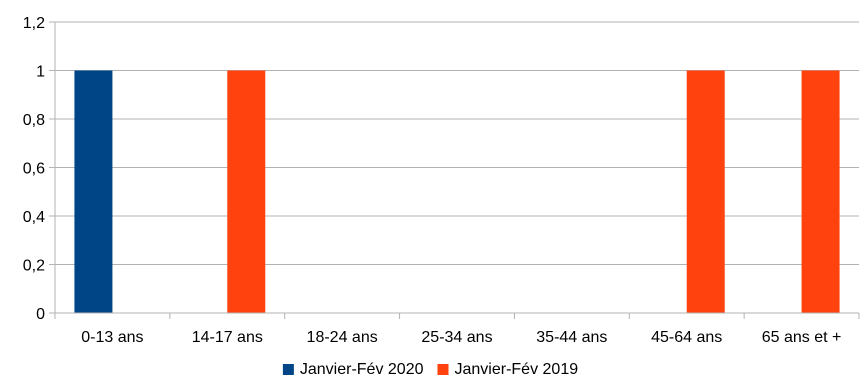 The height and width of the screenshot is (385, 861). I want to click on x-tick-label: 45-64 ans, so click(686, 337).